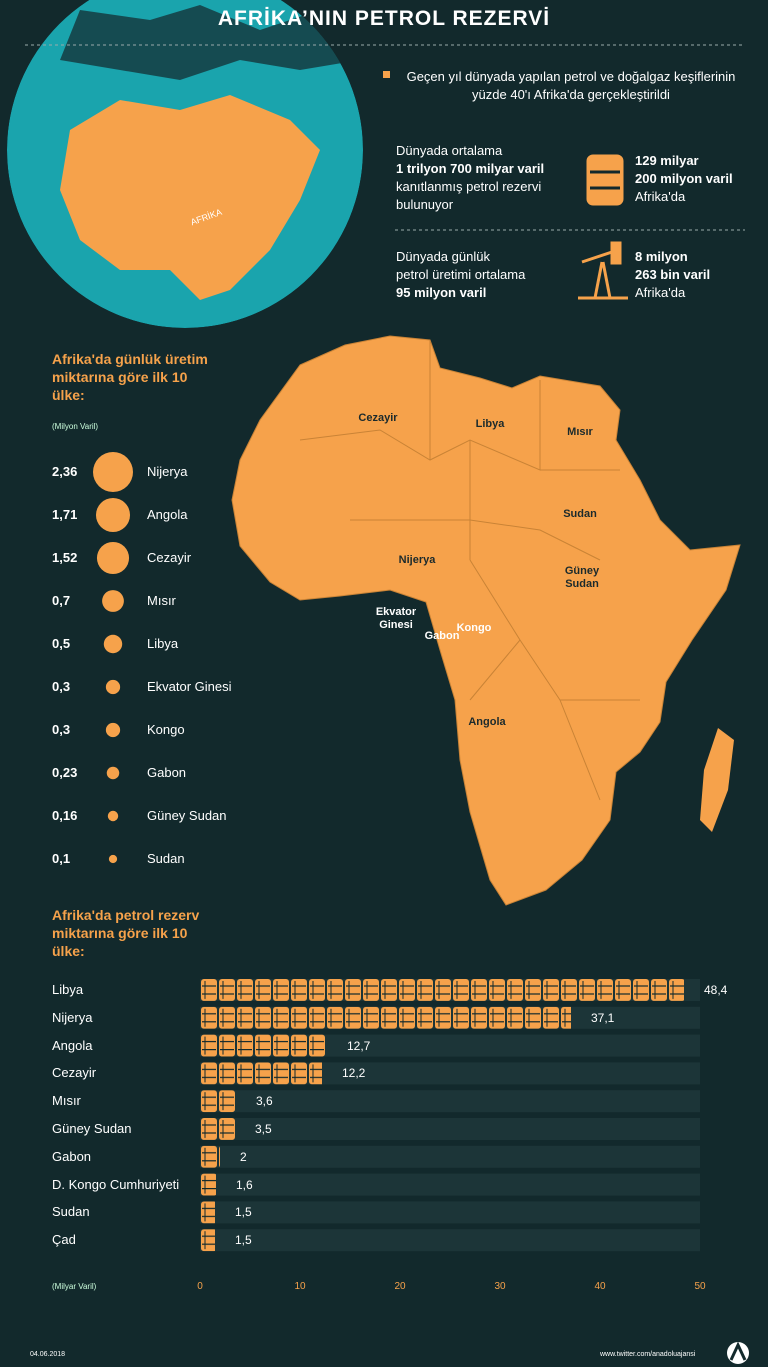 The height and width of the screenshot is (1367, 768). I want to click on title: AFRİKA’NIN PETROL REZERVİ, so click(384, 18).